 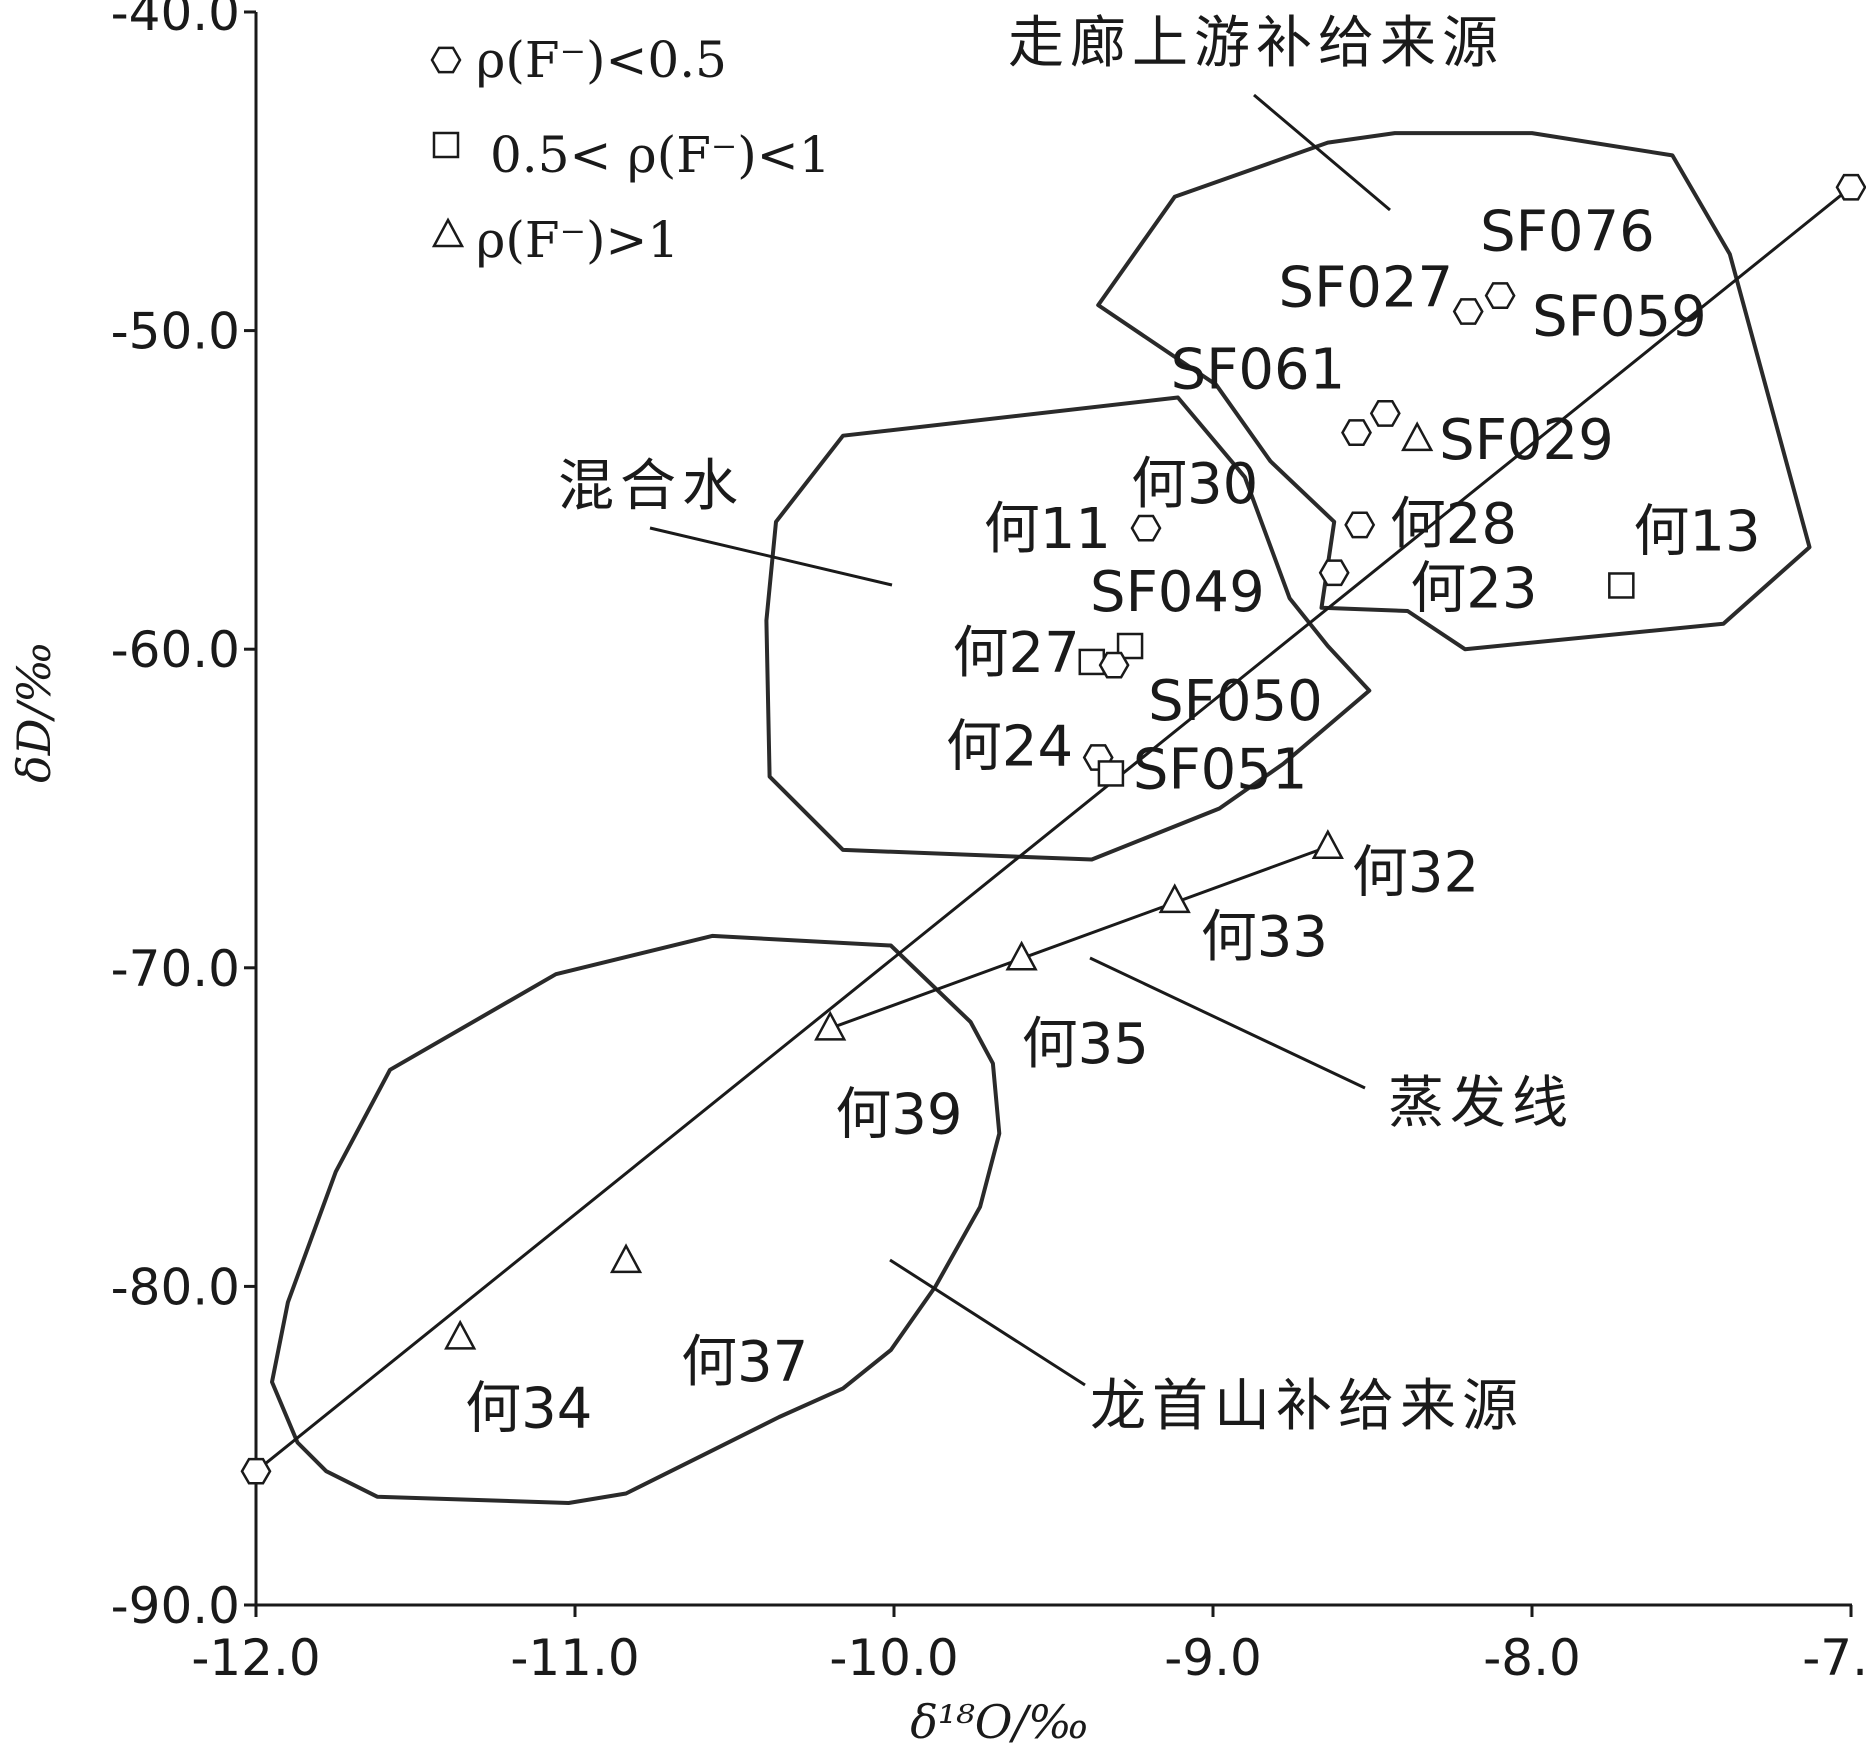 I want to click on data-point-SF029, so click(x=1417, y=436).